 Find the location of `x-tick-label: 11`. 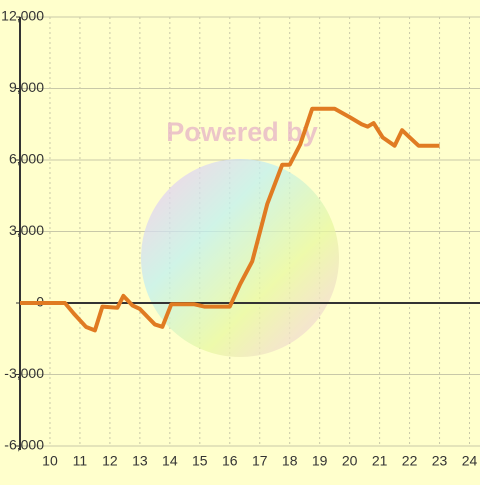

x-tick-label: 11 is located at coordinates (80, 461).